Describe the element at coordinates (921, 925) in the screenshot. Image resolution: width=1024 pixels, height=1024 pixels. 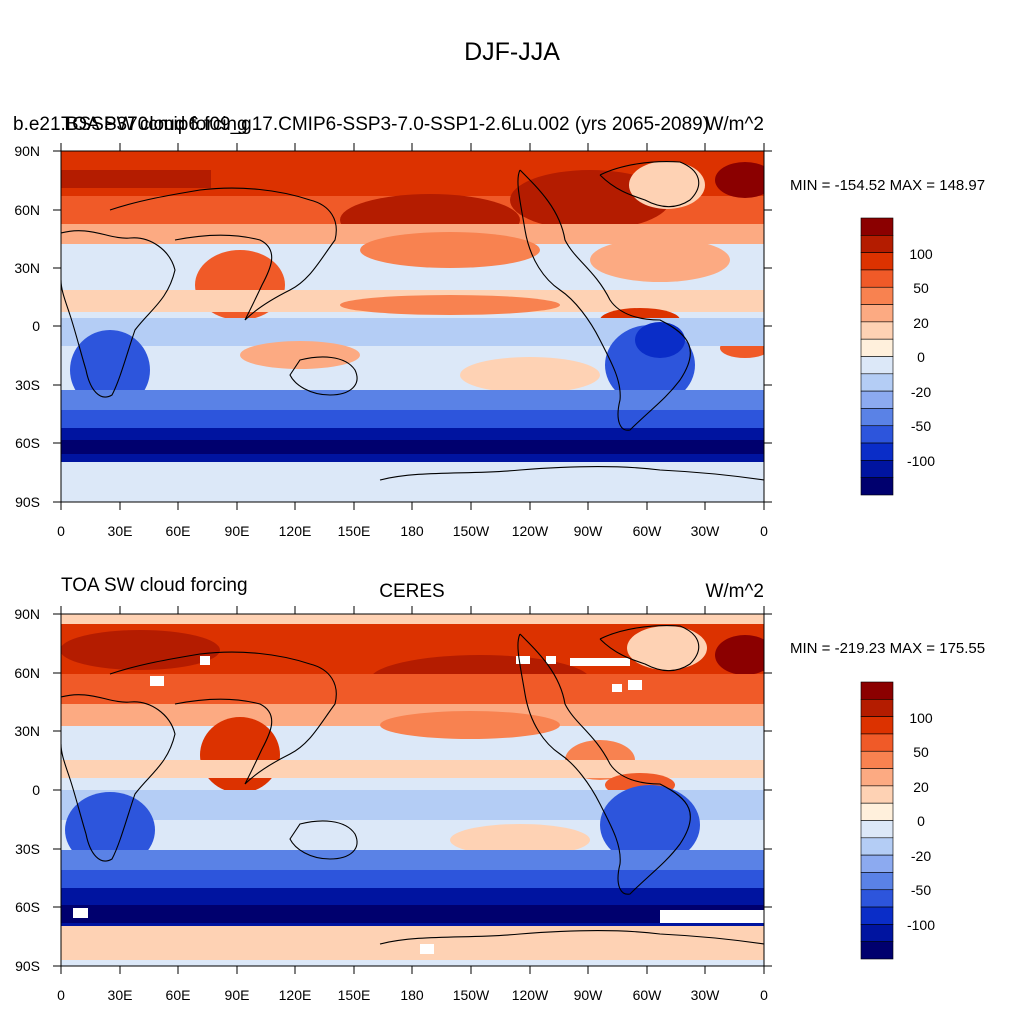
I see `colorbar-label: -100` at that location.